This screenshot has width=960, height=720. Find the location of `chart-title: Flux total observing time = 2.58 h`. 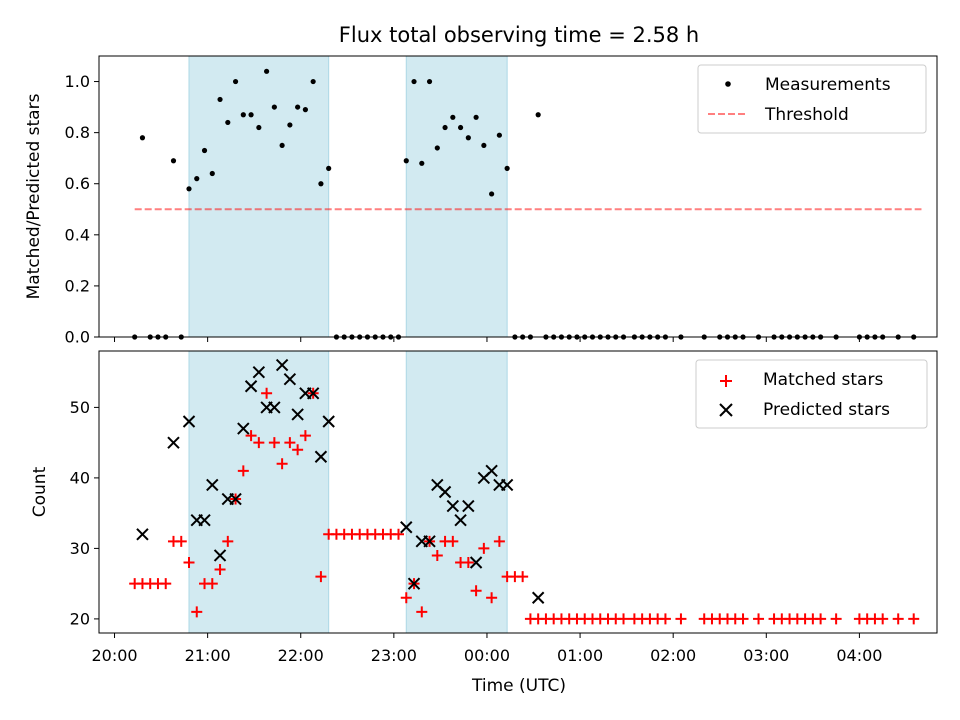

chart-title: Flux total observing time = 2.58 h is located at coordinates (519, 35).